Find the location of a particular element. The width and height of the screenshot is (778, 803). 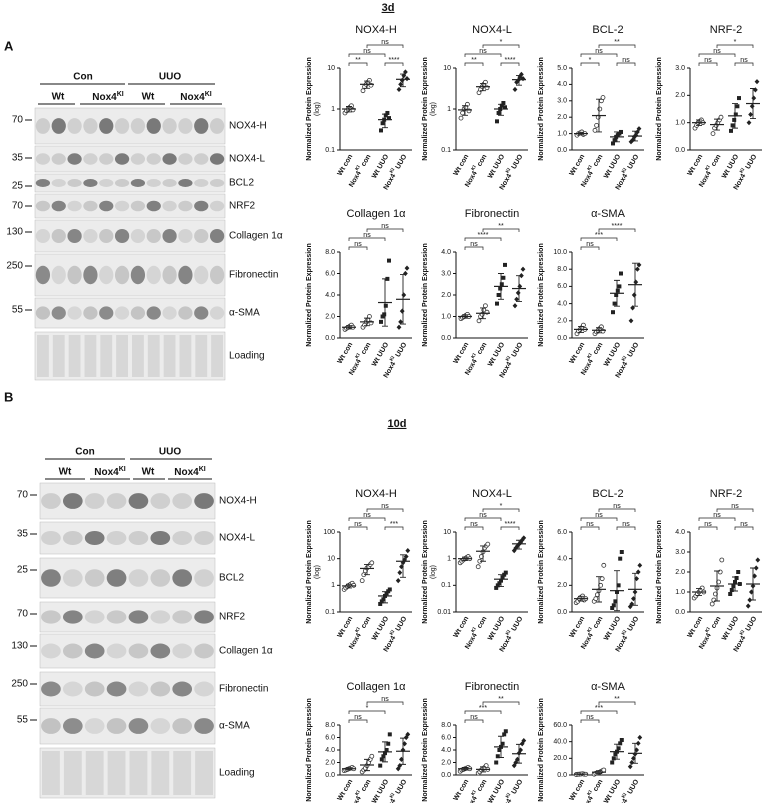

chart-title: Fibronectin is located at coordinates (492, 214).